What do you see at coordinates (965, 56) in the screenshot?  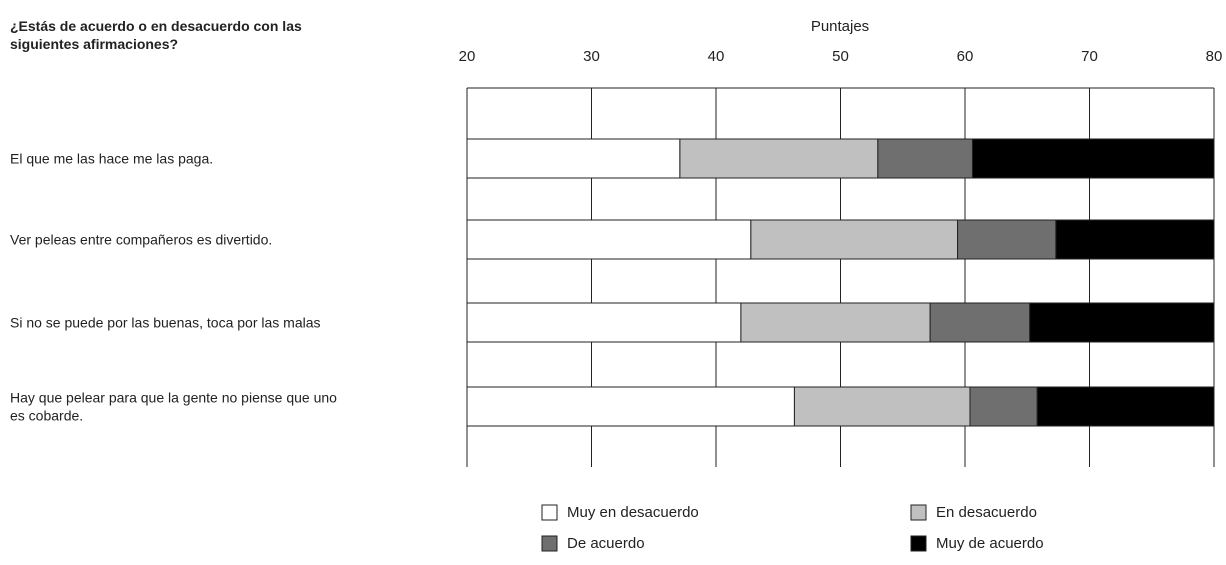 I see `x-tick-label: 60` at bounding box center [965, 56].